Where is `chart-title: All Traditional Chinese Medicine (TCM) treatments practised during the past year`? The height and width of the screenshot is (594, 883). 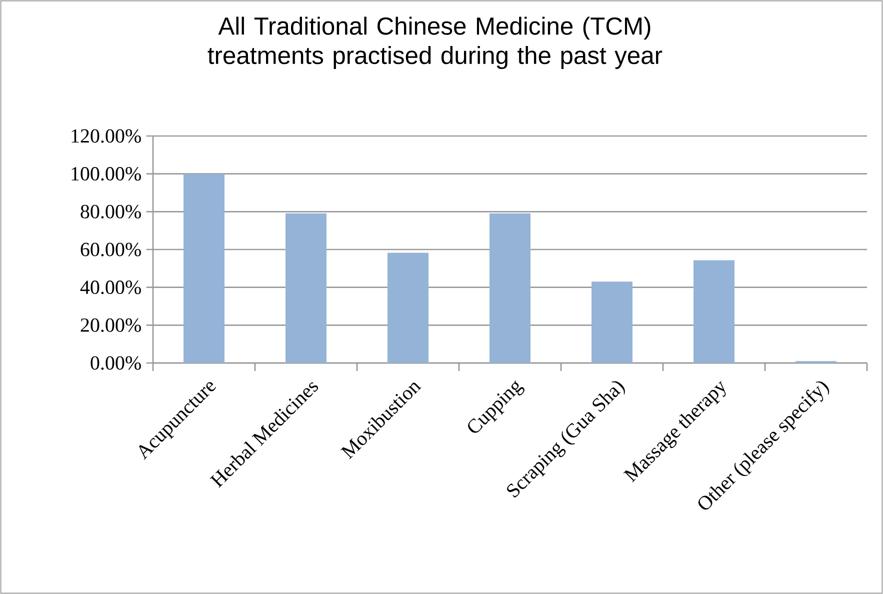 chart-title: All Traditional Chinese Medicine (TCM) treatments practised during the past year is located at coordinates (435, 43).